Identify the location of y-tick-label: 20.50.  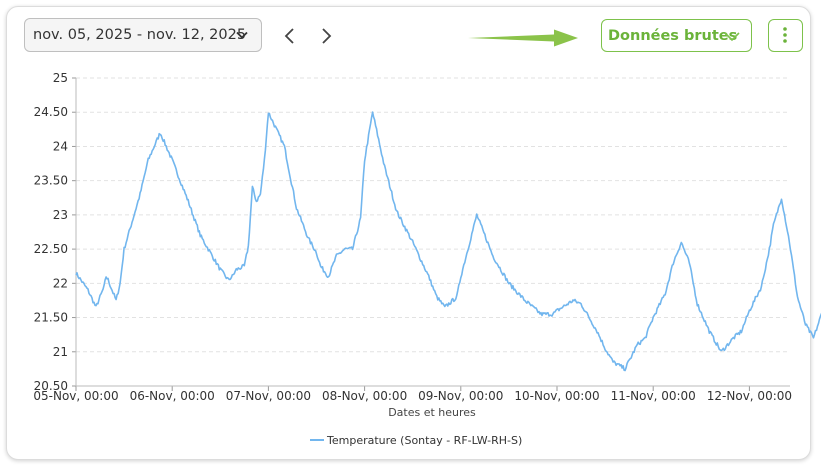
(51, 386).